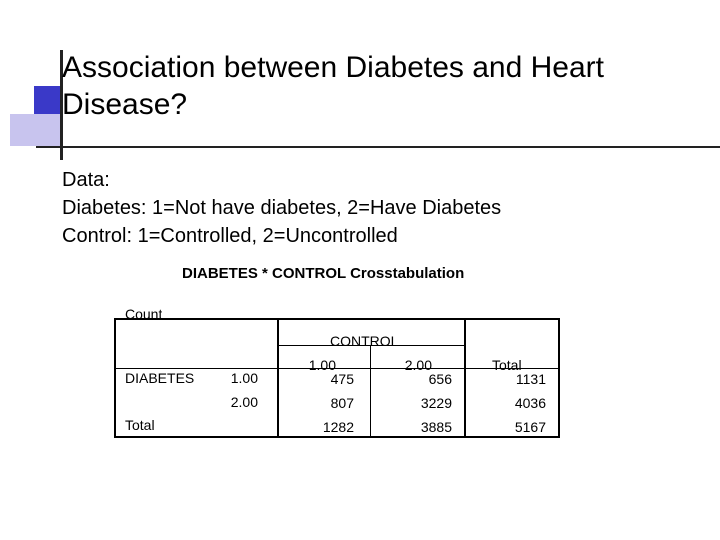 The width and height of the screenshot is (720, 540). What do you see at coordinates (230, 236) in the screenshot?
I see `body-line: Control: 1=Controlled, 2=Uncontrolled` at bounding box center [230, 236].